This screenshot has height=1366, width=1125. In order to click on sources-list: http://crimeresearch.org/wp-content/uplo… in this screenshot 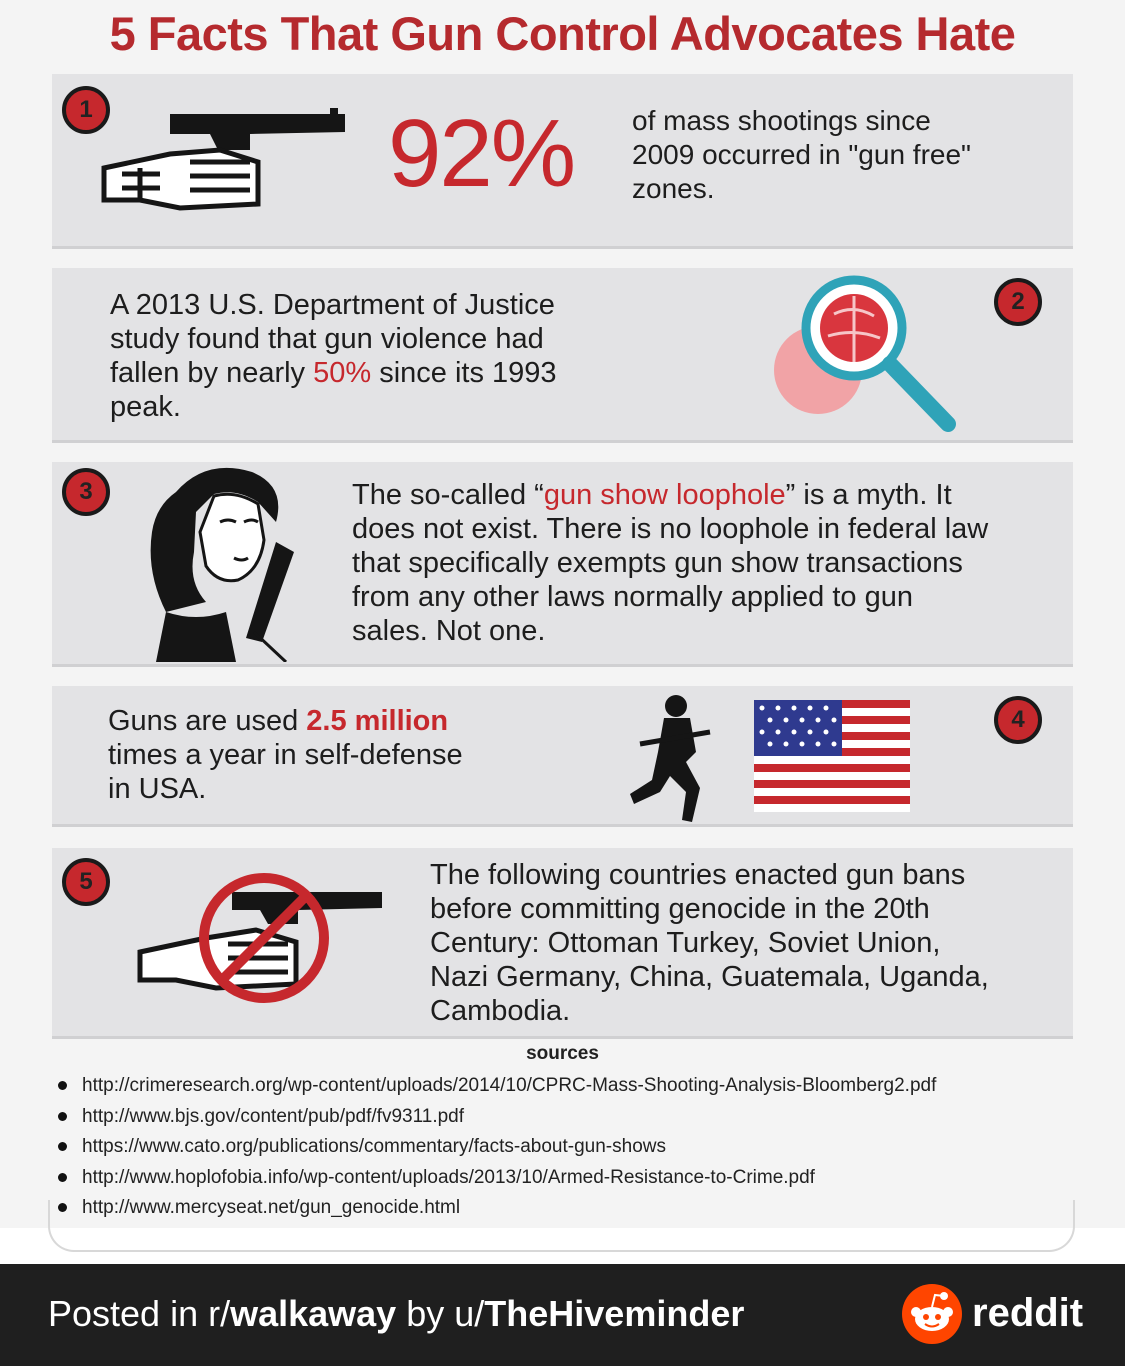, I will do `click(497, 1147)`.